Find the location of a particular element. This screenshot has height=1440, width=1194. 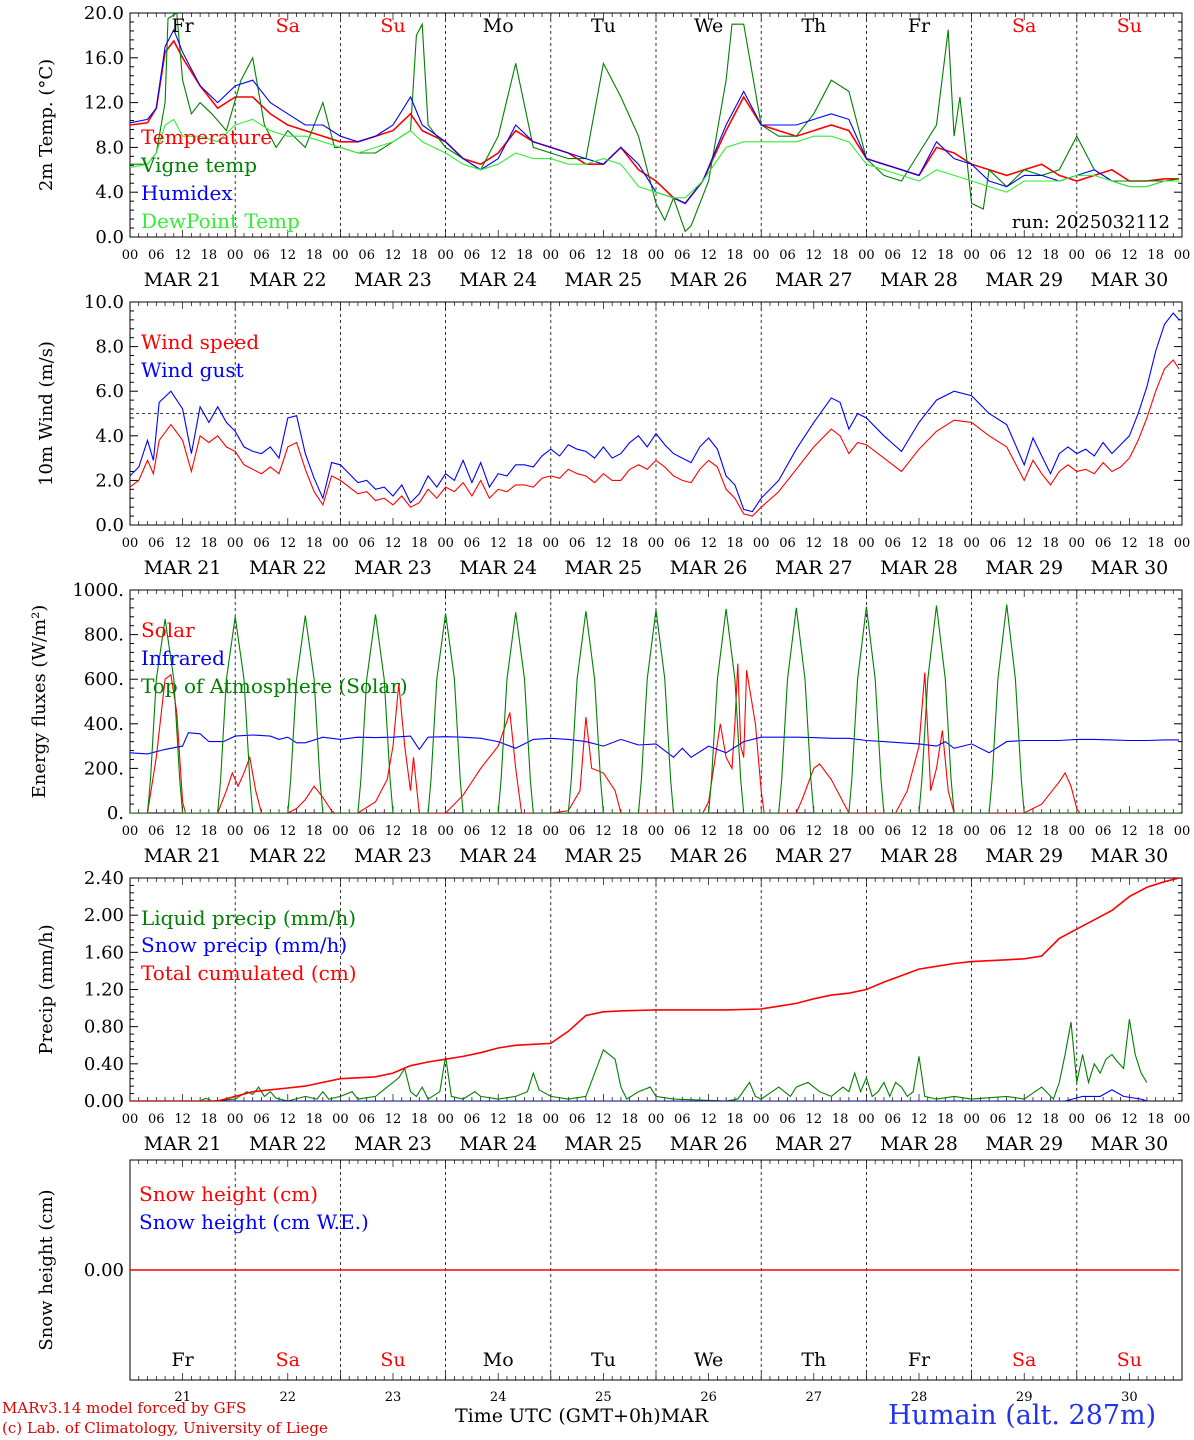

day-number-label: 24 is located at coordinates (498, 1397).